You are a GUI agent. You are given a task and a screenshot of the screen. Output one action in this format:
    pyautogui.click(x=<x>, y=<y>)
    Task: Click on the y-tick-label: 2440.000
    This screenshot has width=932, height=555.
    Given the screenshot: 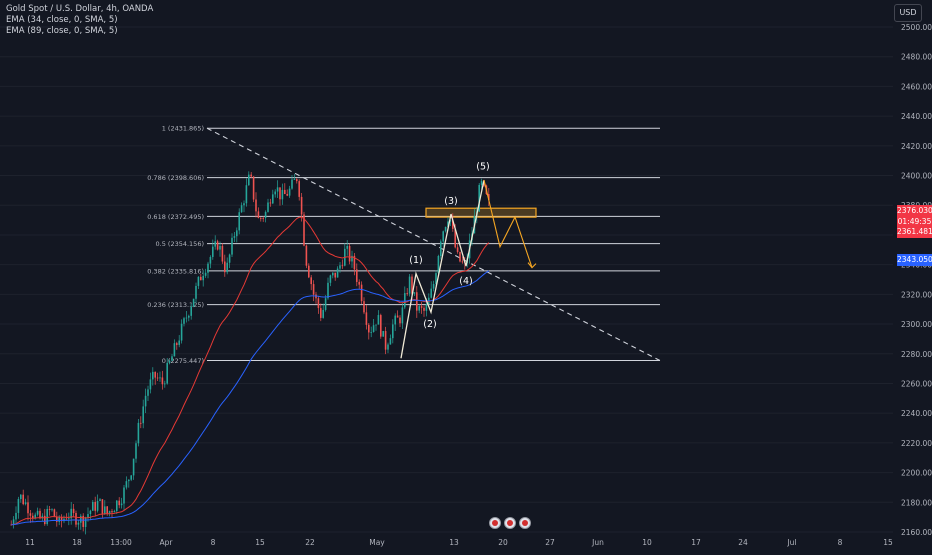 What is the action you would take?
    pyautogui.click(x=916, y=116)
    